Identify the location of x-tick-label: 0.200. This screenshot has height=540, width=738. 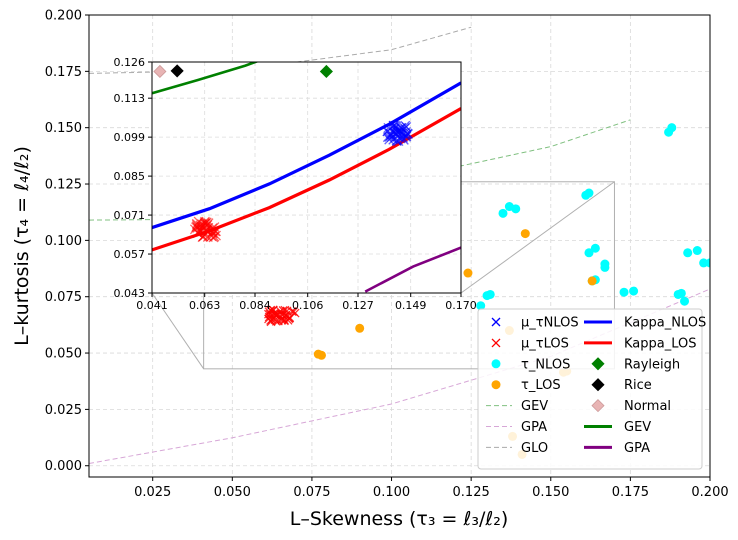
(709, 492).